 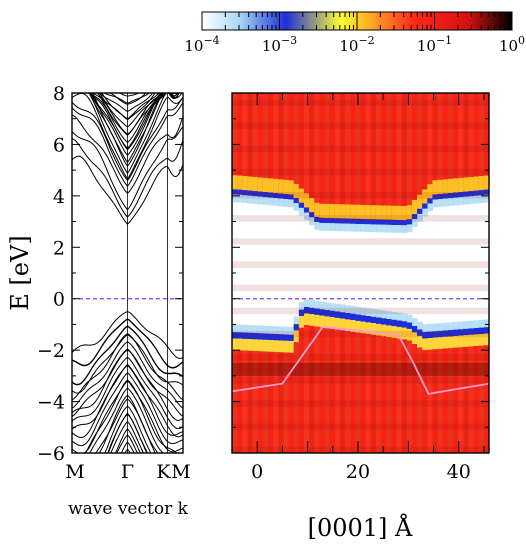 I want to click on left-y-tick-label: −6, so click(x=51, y=454).